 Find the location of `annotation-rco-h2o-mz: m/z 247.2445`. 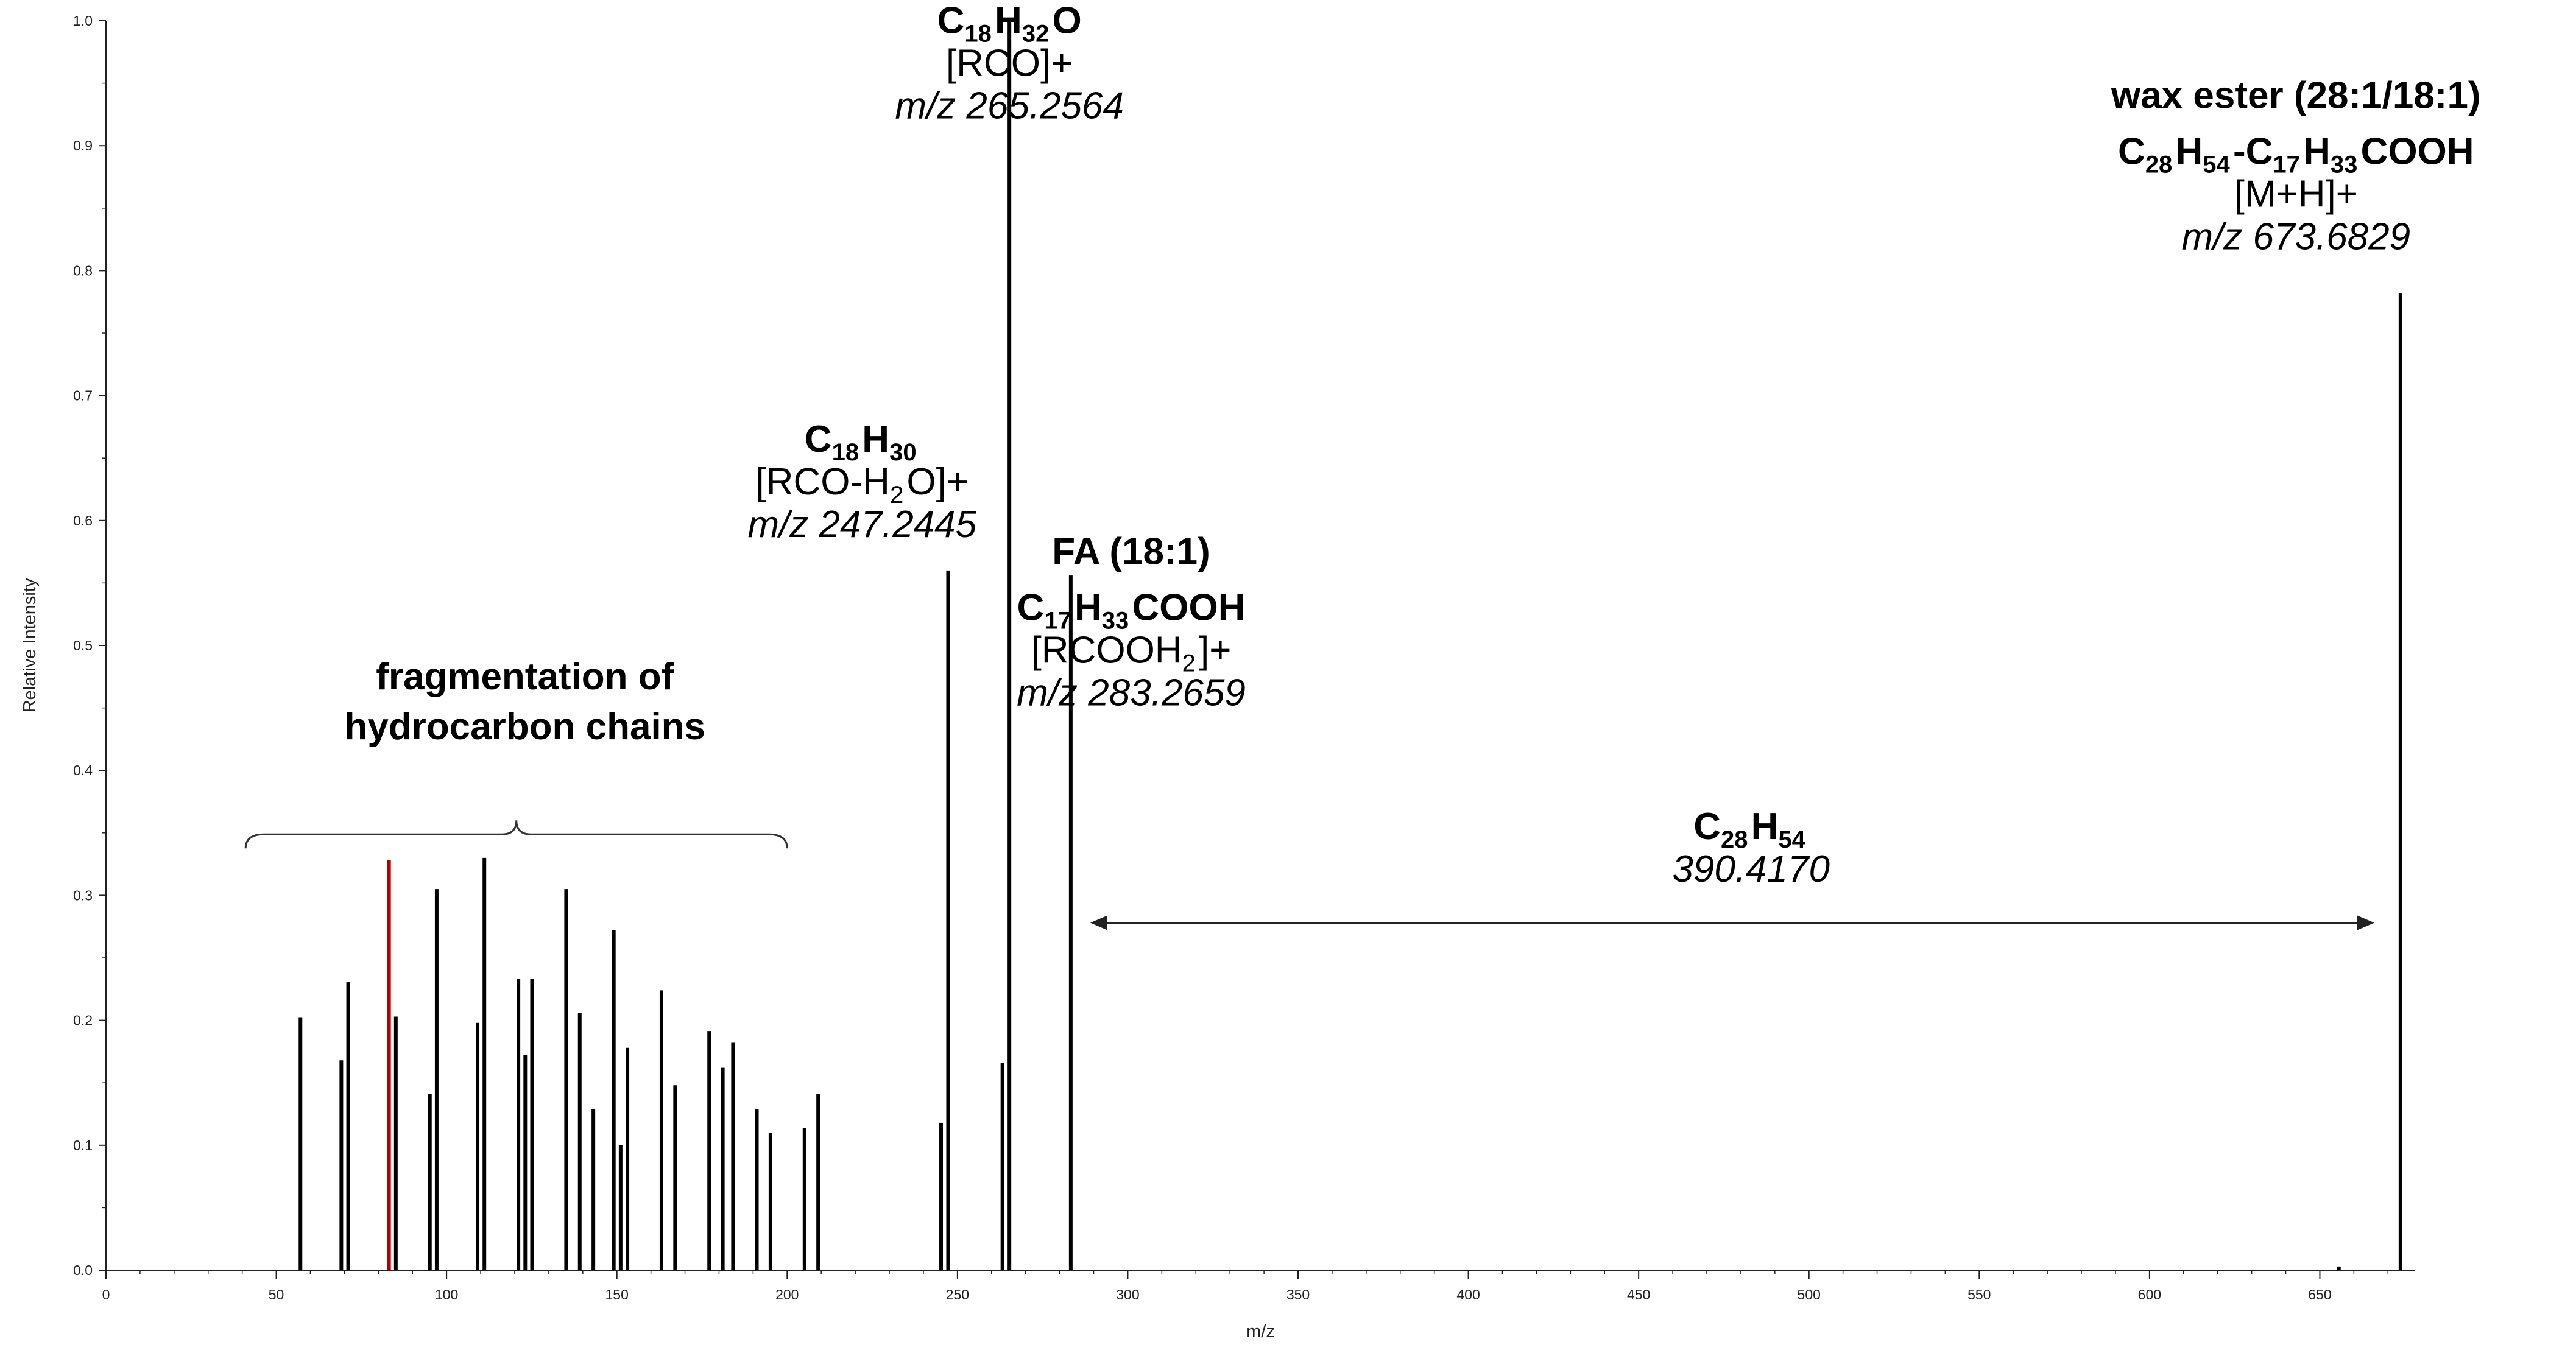

annotation-rco-h2o-mz: m/z 247.2445 is located at coordinates (861, 525).